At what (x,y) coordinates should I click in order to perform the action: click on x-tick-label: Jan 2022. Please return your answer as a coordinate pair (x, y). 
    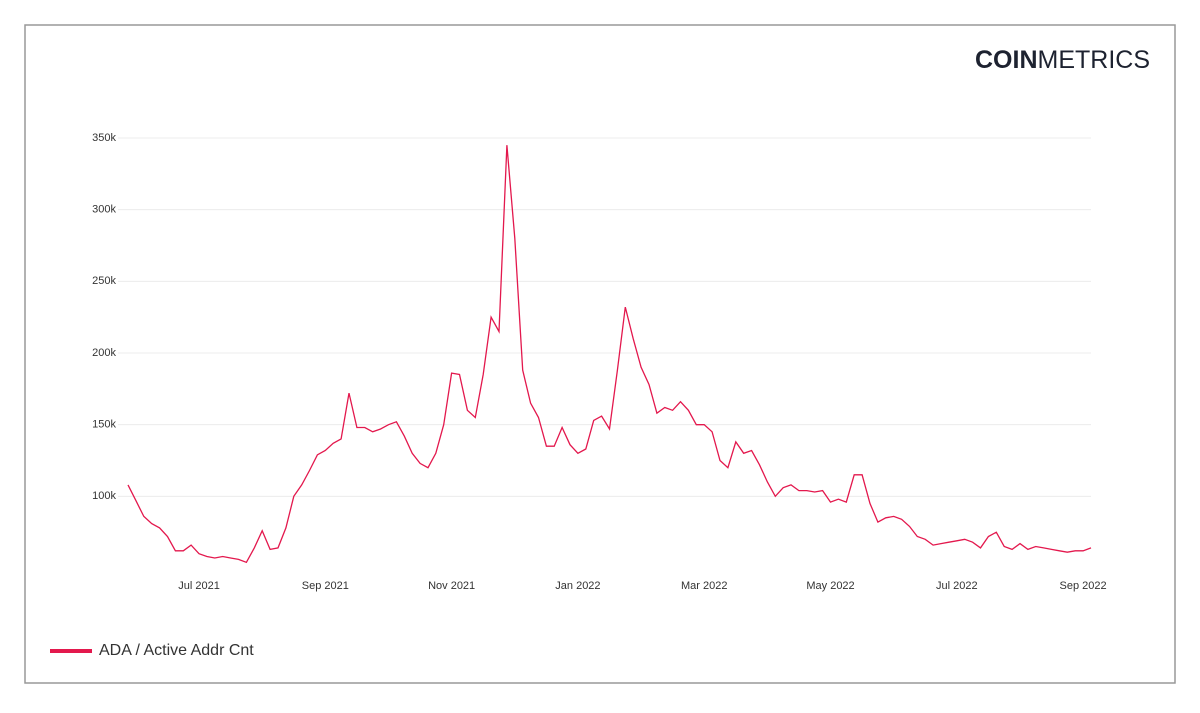
    Looking at the image, I should click on (577, 586).